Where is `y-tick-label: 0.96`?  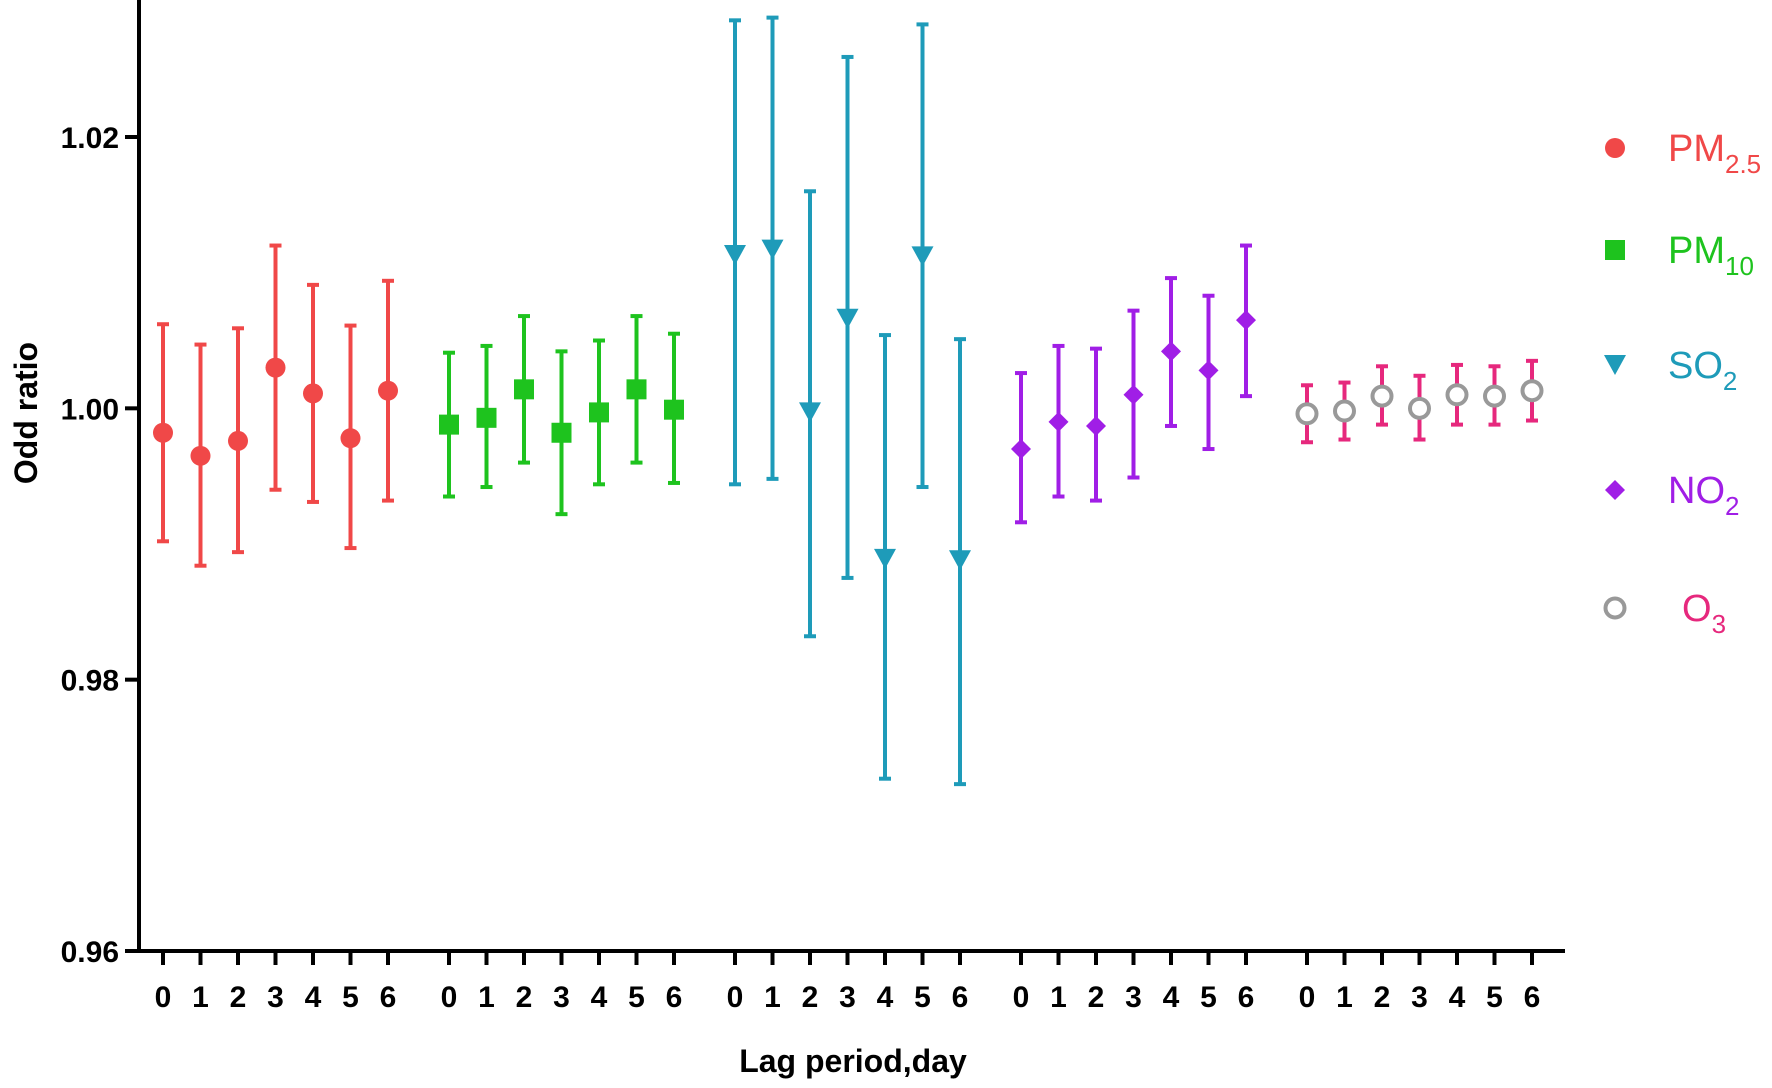 y-tick-label: 0.96 is located at coordinates (90, 952).